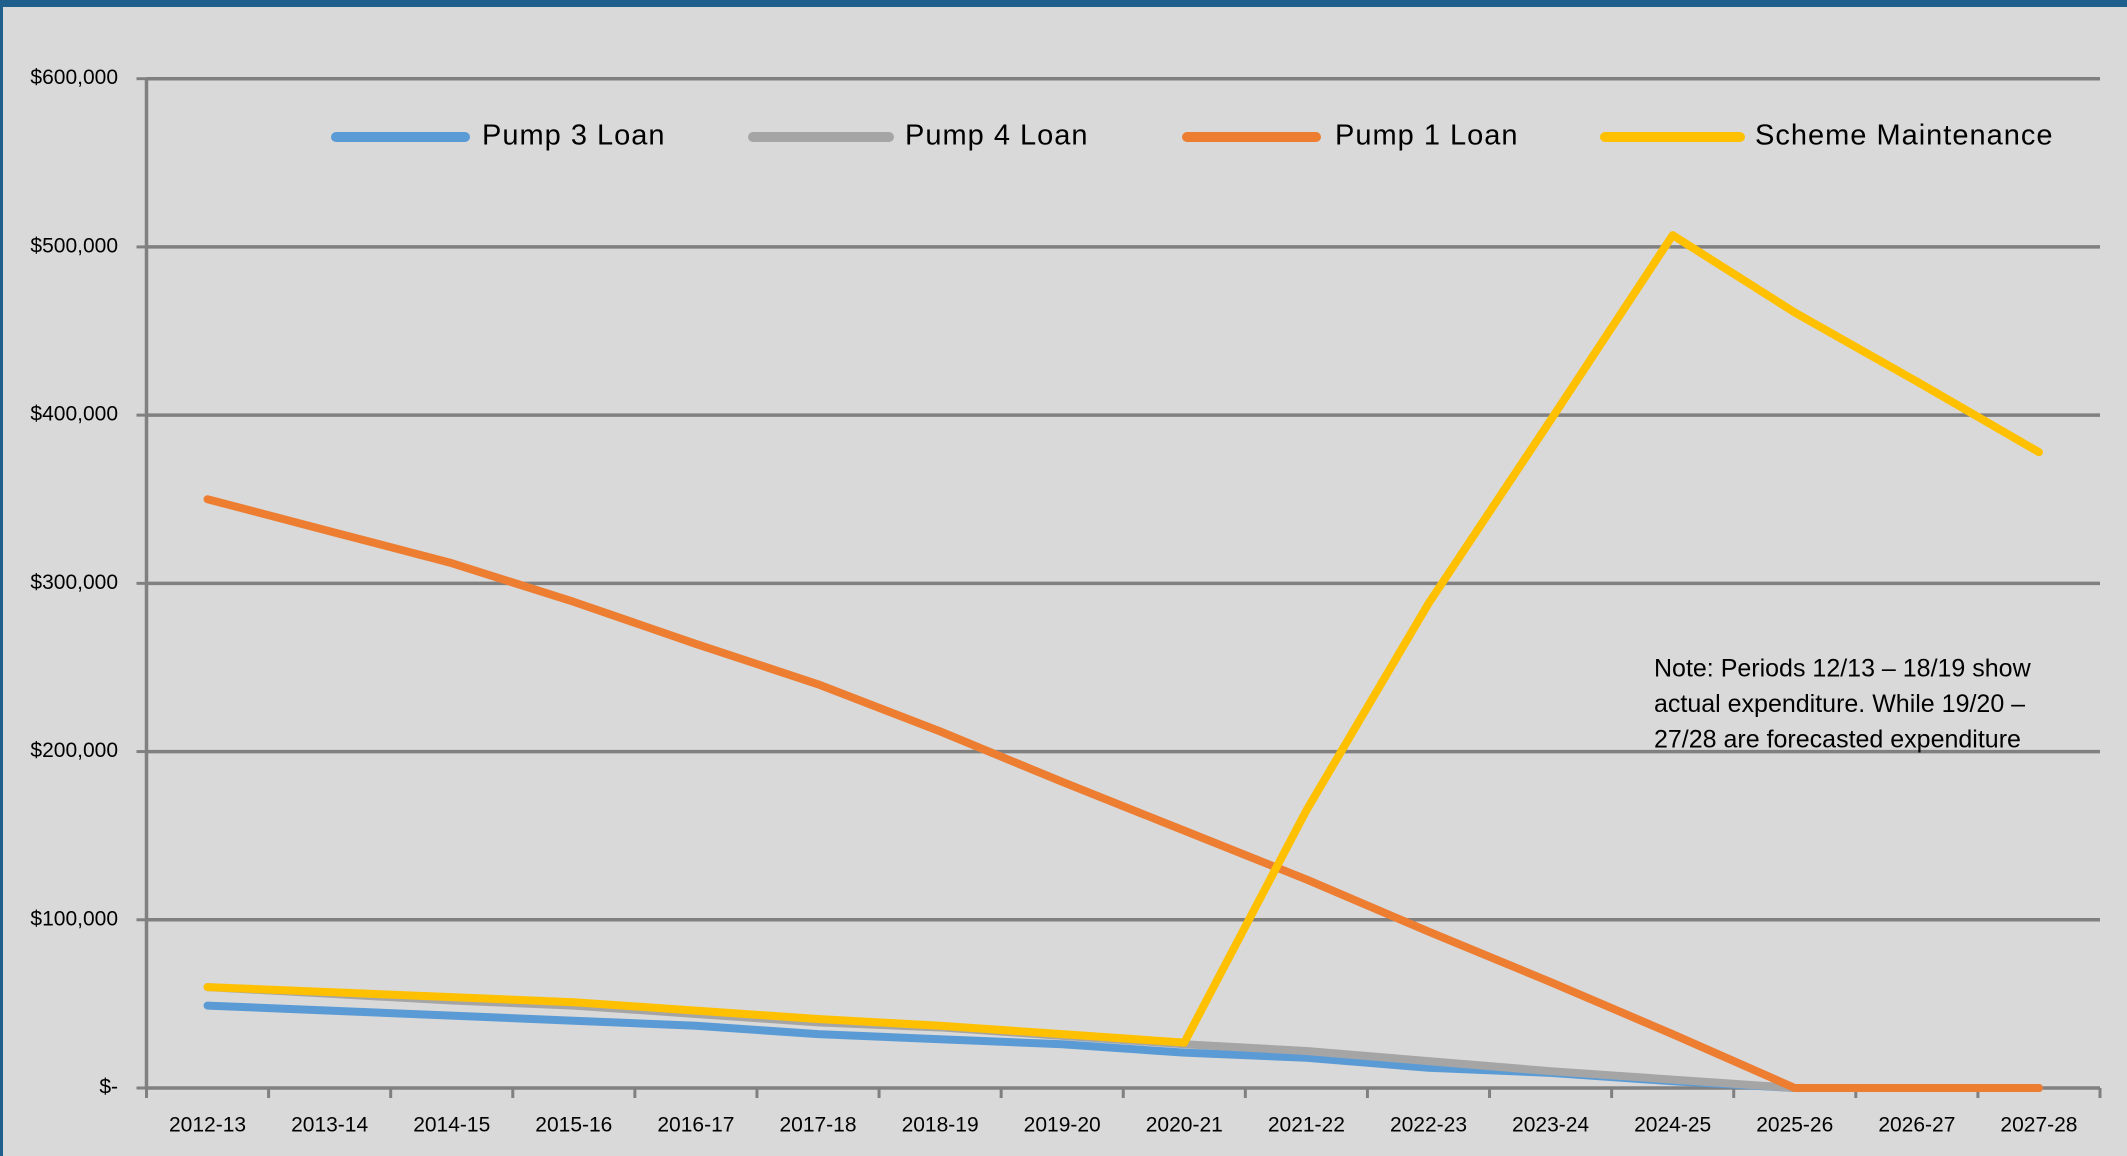 Image resolution: width=2127 pixels, height=1156 pixels. What do you see at coordinates (1428, 1125) in the screenshot?
I see `x-tick-label: 2022-23` at bounding box center [1428, 1125].